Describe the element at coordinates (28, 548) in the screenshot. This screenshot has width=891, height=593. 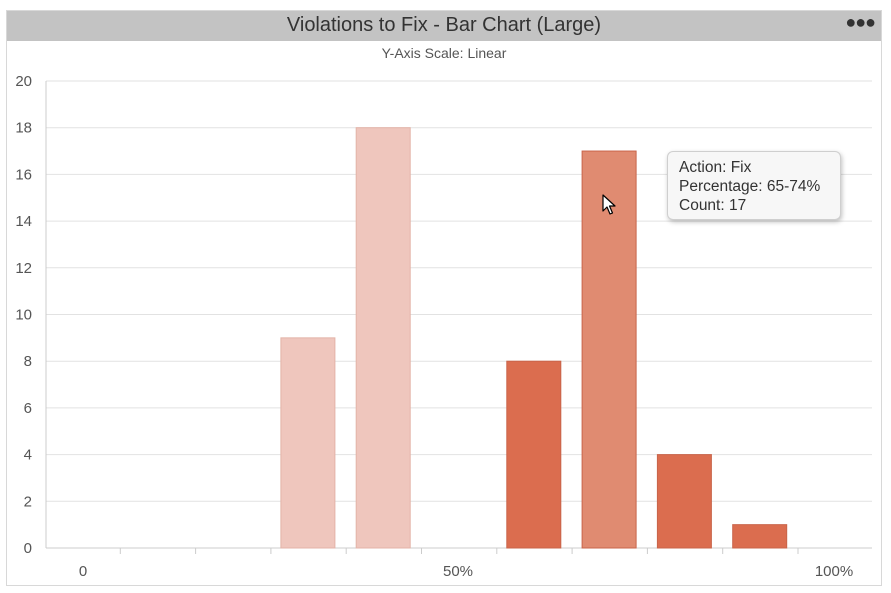
I see `y-tick-label: 0` at that location.